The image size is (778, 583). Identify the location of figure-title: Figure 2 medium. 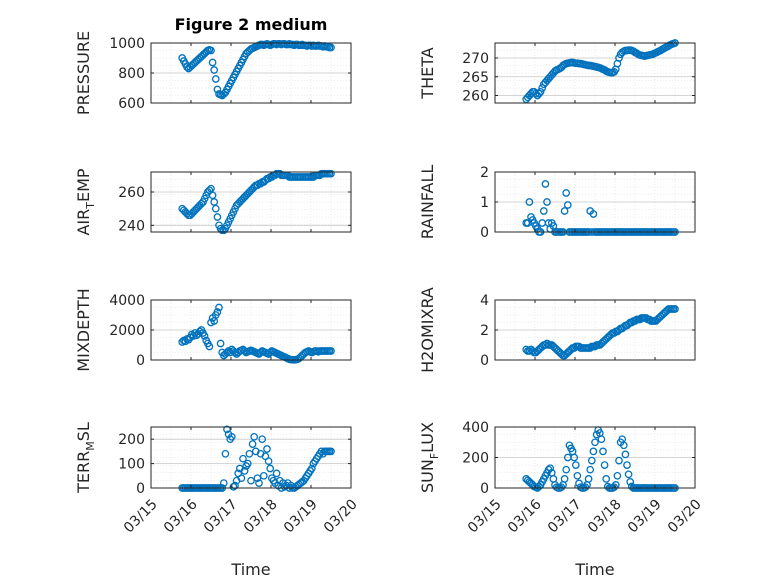
(251, 24).